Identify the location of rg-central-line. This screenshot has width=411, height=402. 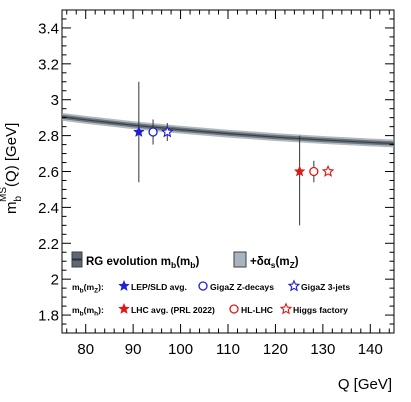
(228, 130).